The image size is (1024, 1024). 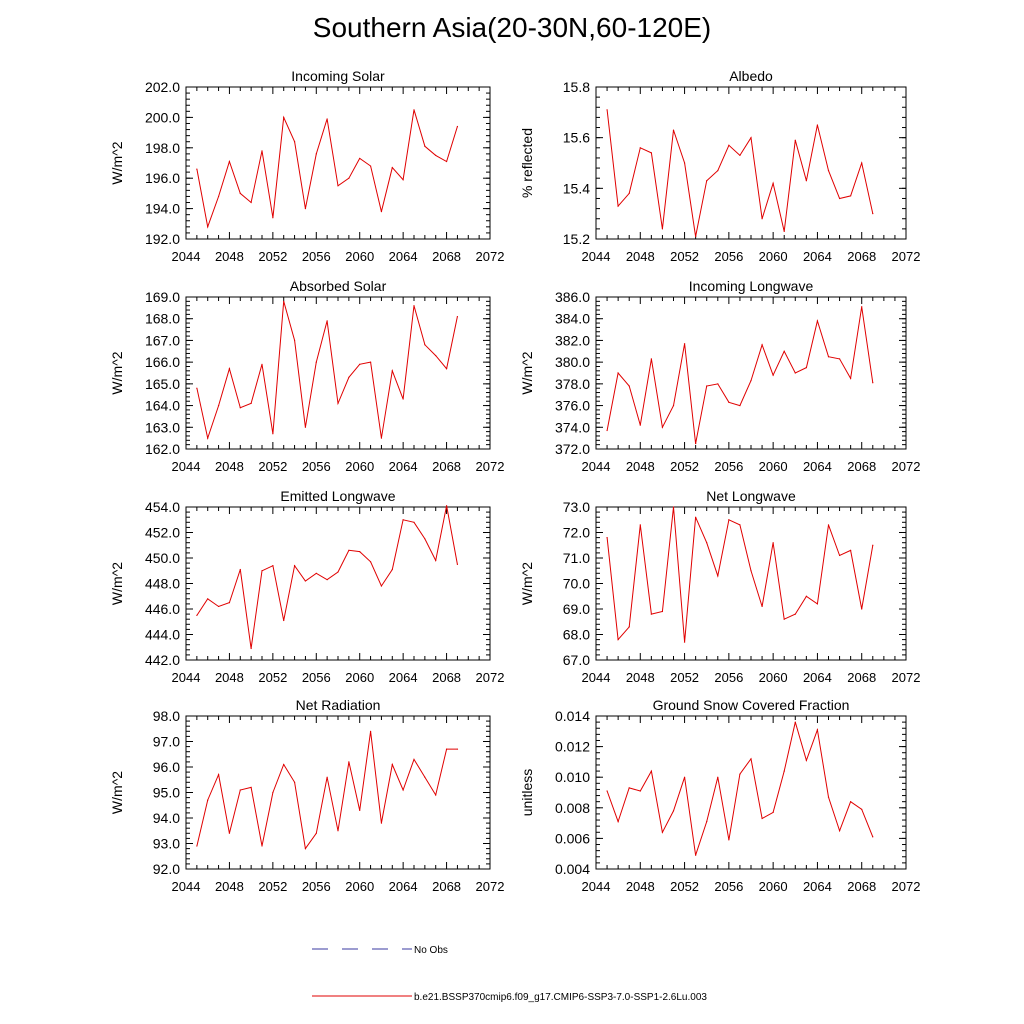 I want to click on chart-title: Absorbed Solar, so click(x=338, y=286).